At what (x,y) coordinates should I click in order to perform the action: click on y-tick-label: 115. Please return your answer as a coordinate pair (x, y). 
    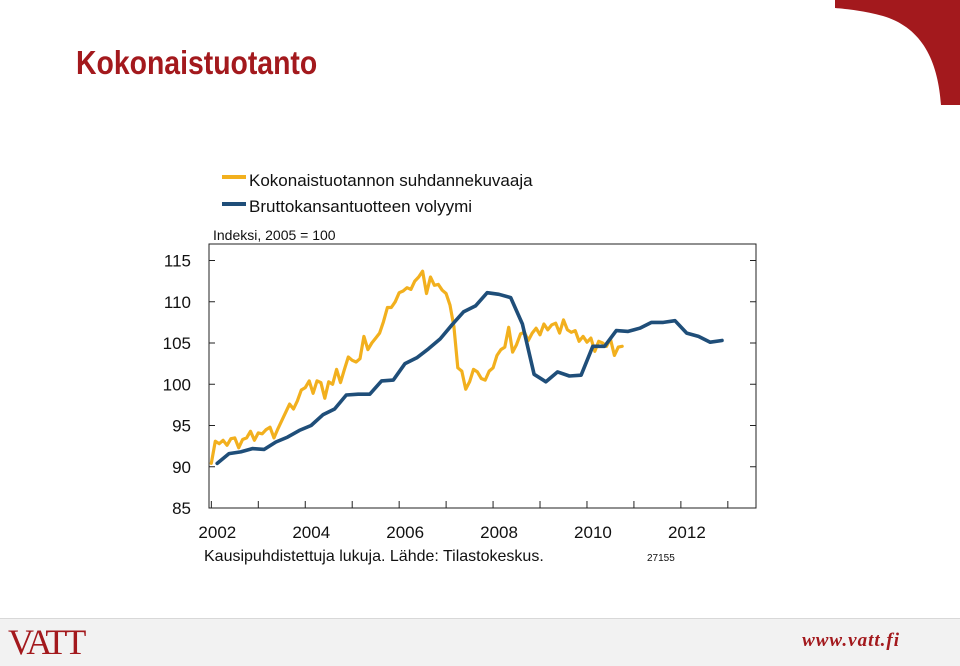
    Looking at the image, I should click on (177, 261).